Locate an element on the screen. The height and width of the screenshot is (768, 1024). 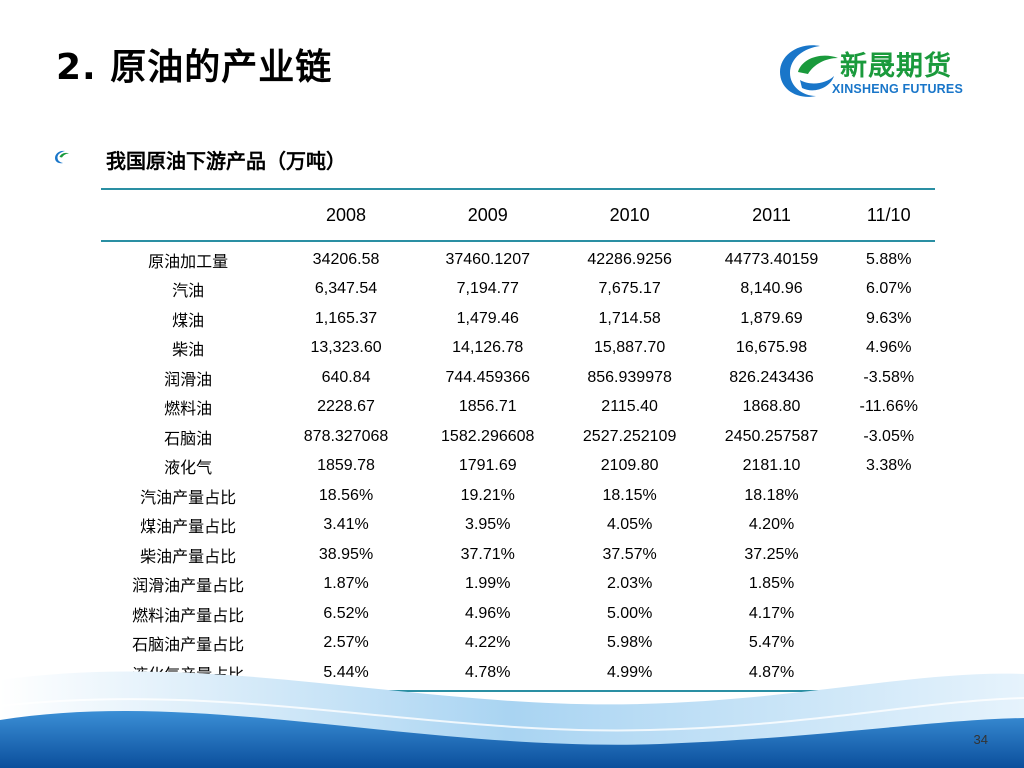
data-cell: 34206.58 is located at coordinates (346, 259).